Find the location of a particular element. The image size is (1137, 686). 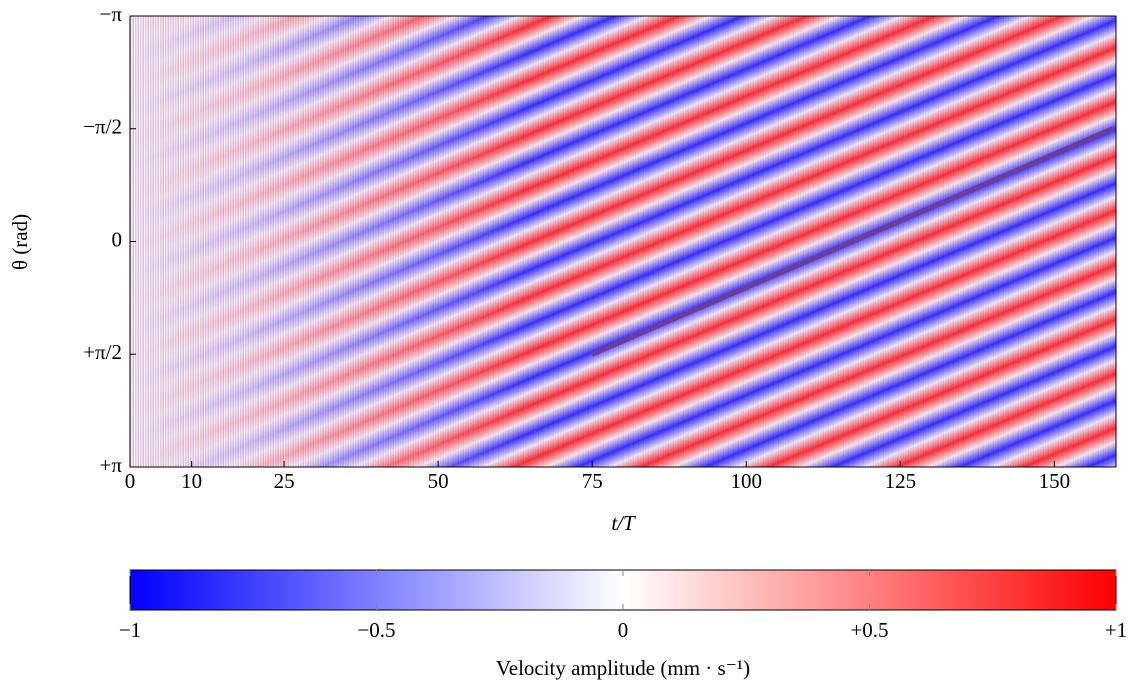

x-tick-label: 10 is located at coordinates (191, 481).